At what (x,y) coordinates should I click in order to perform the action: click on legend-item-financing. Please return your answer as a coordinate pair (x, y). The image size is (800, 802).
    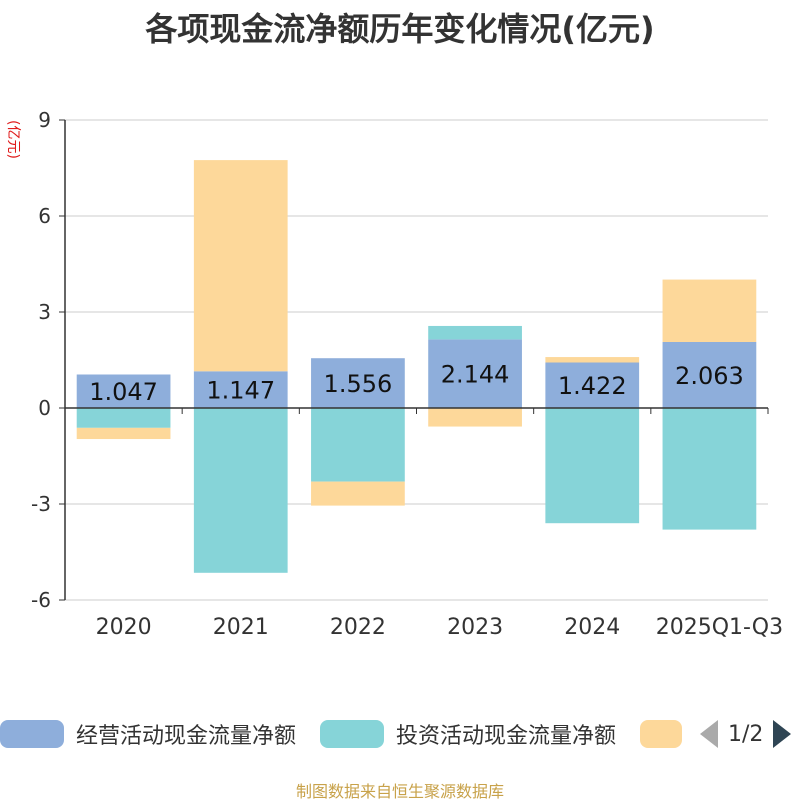
    Looking at the image, I should click on (661, 734).